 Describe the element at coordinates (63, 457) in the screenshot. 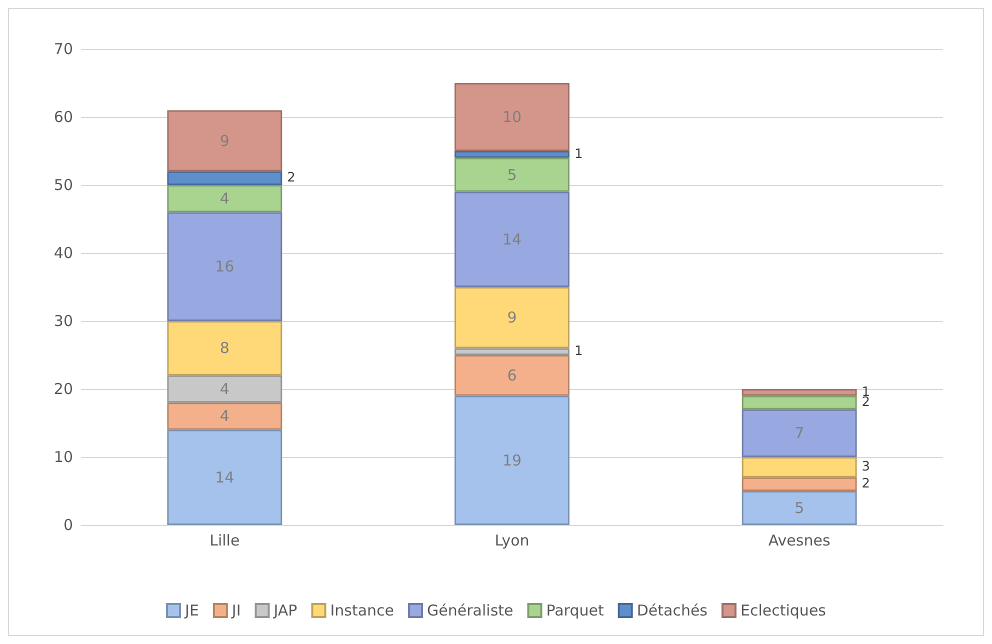

I see `y-tick-label: 10` at that location.